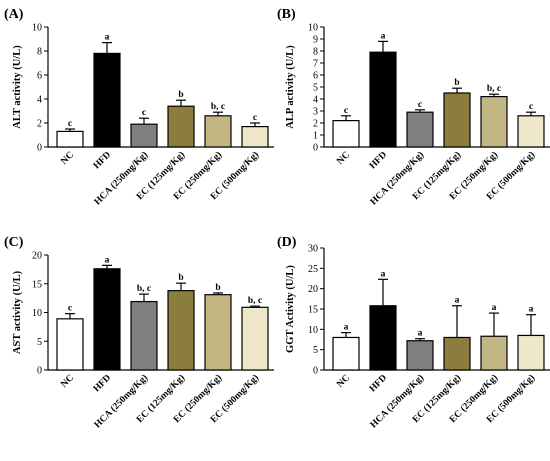 The width and height of the screenshot is (550, 461). I want to click on y-axis-label: ALT activity (U/L), so click(17, 87).